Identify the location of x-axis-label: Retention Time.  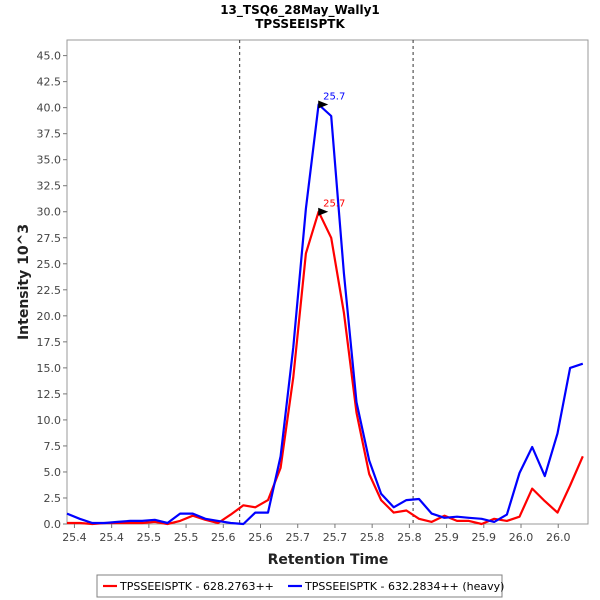
(328, 560).